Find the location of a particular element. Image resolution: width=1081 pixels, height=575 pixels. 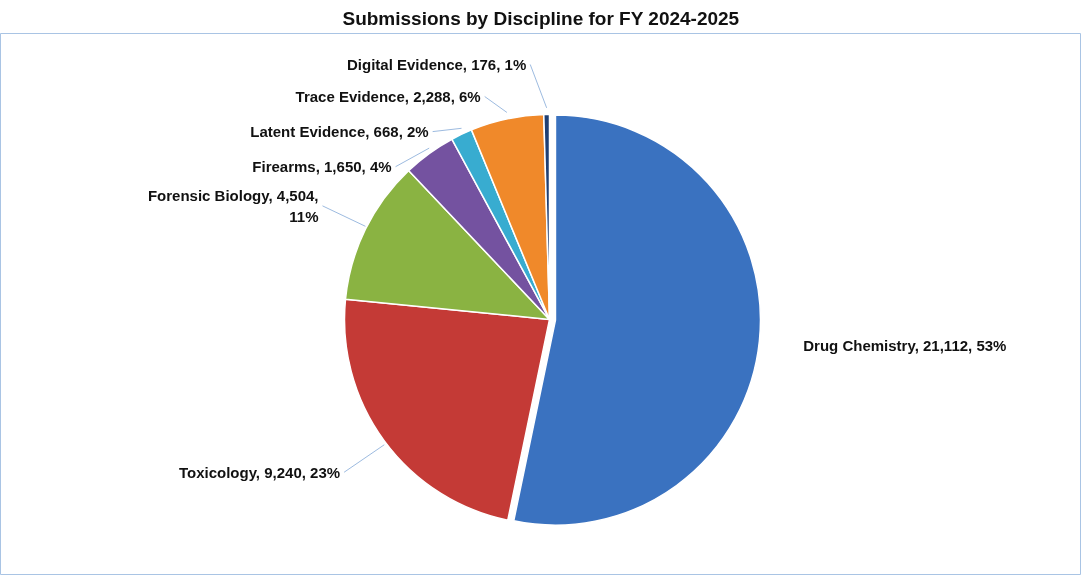

slice-label: Forensic Biology, 4,504, 11% is located at coordinates (233, 206).